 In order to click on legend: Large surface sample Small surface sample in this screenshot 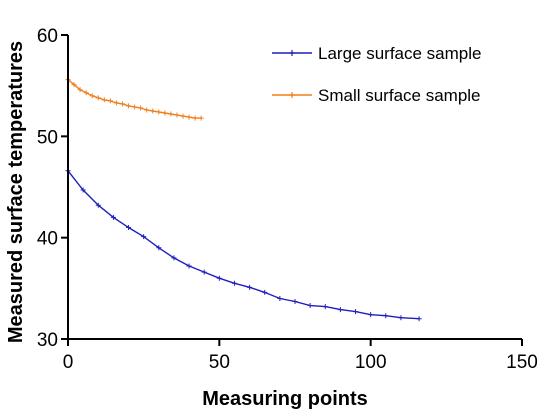, I will do `click(376, 74)`.